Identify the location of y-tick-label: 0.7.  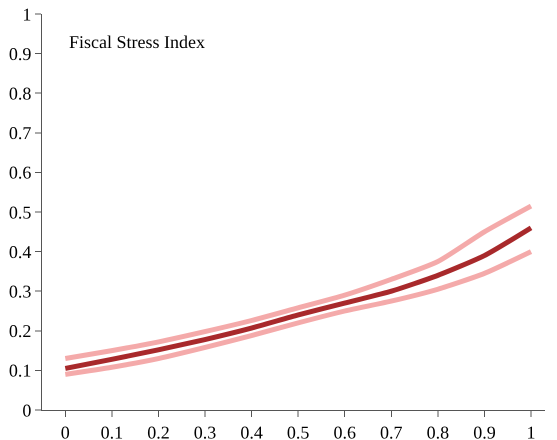
(20, 133).